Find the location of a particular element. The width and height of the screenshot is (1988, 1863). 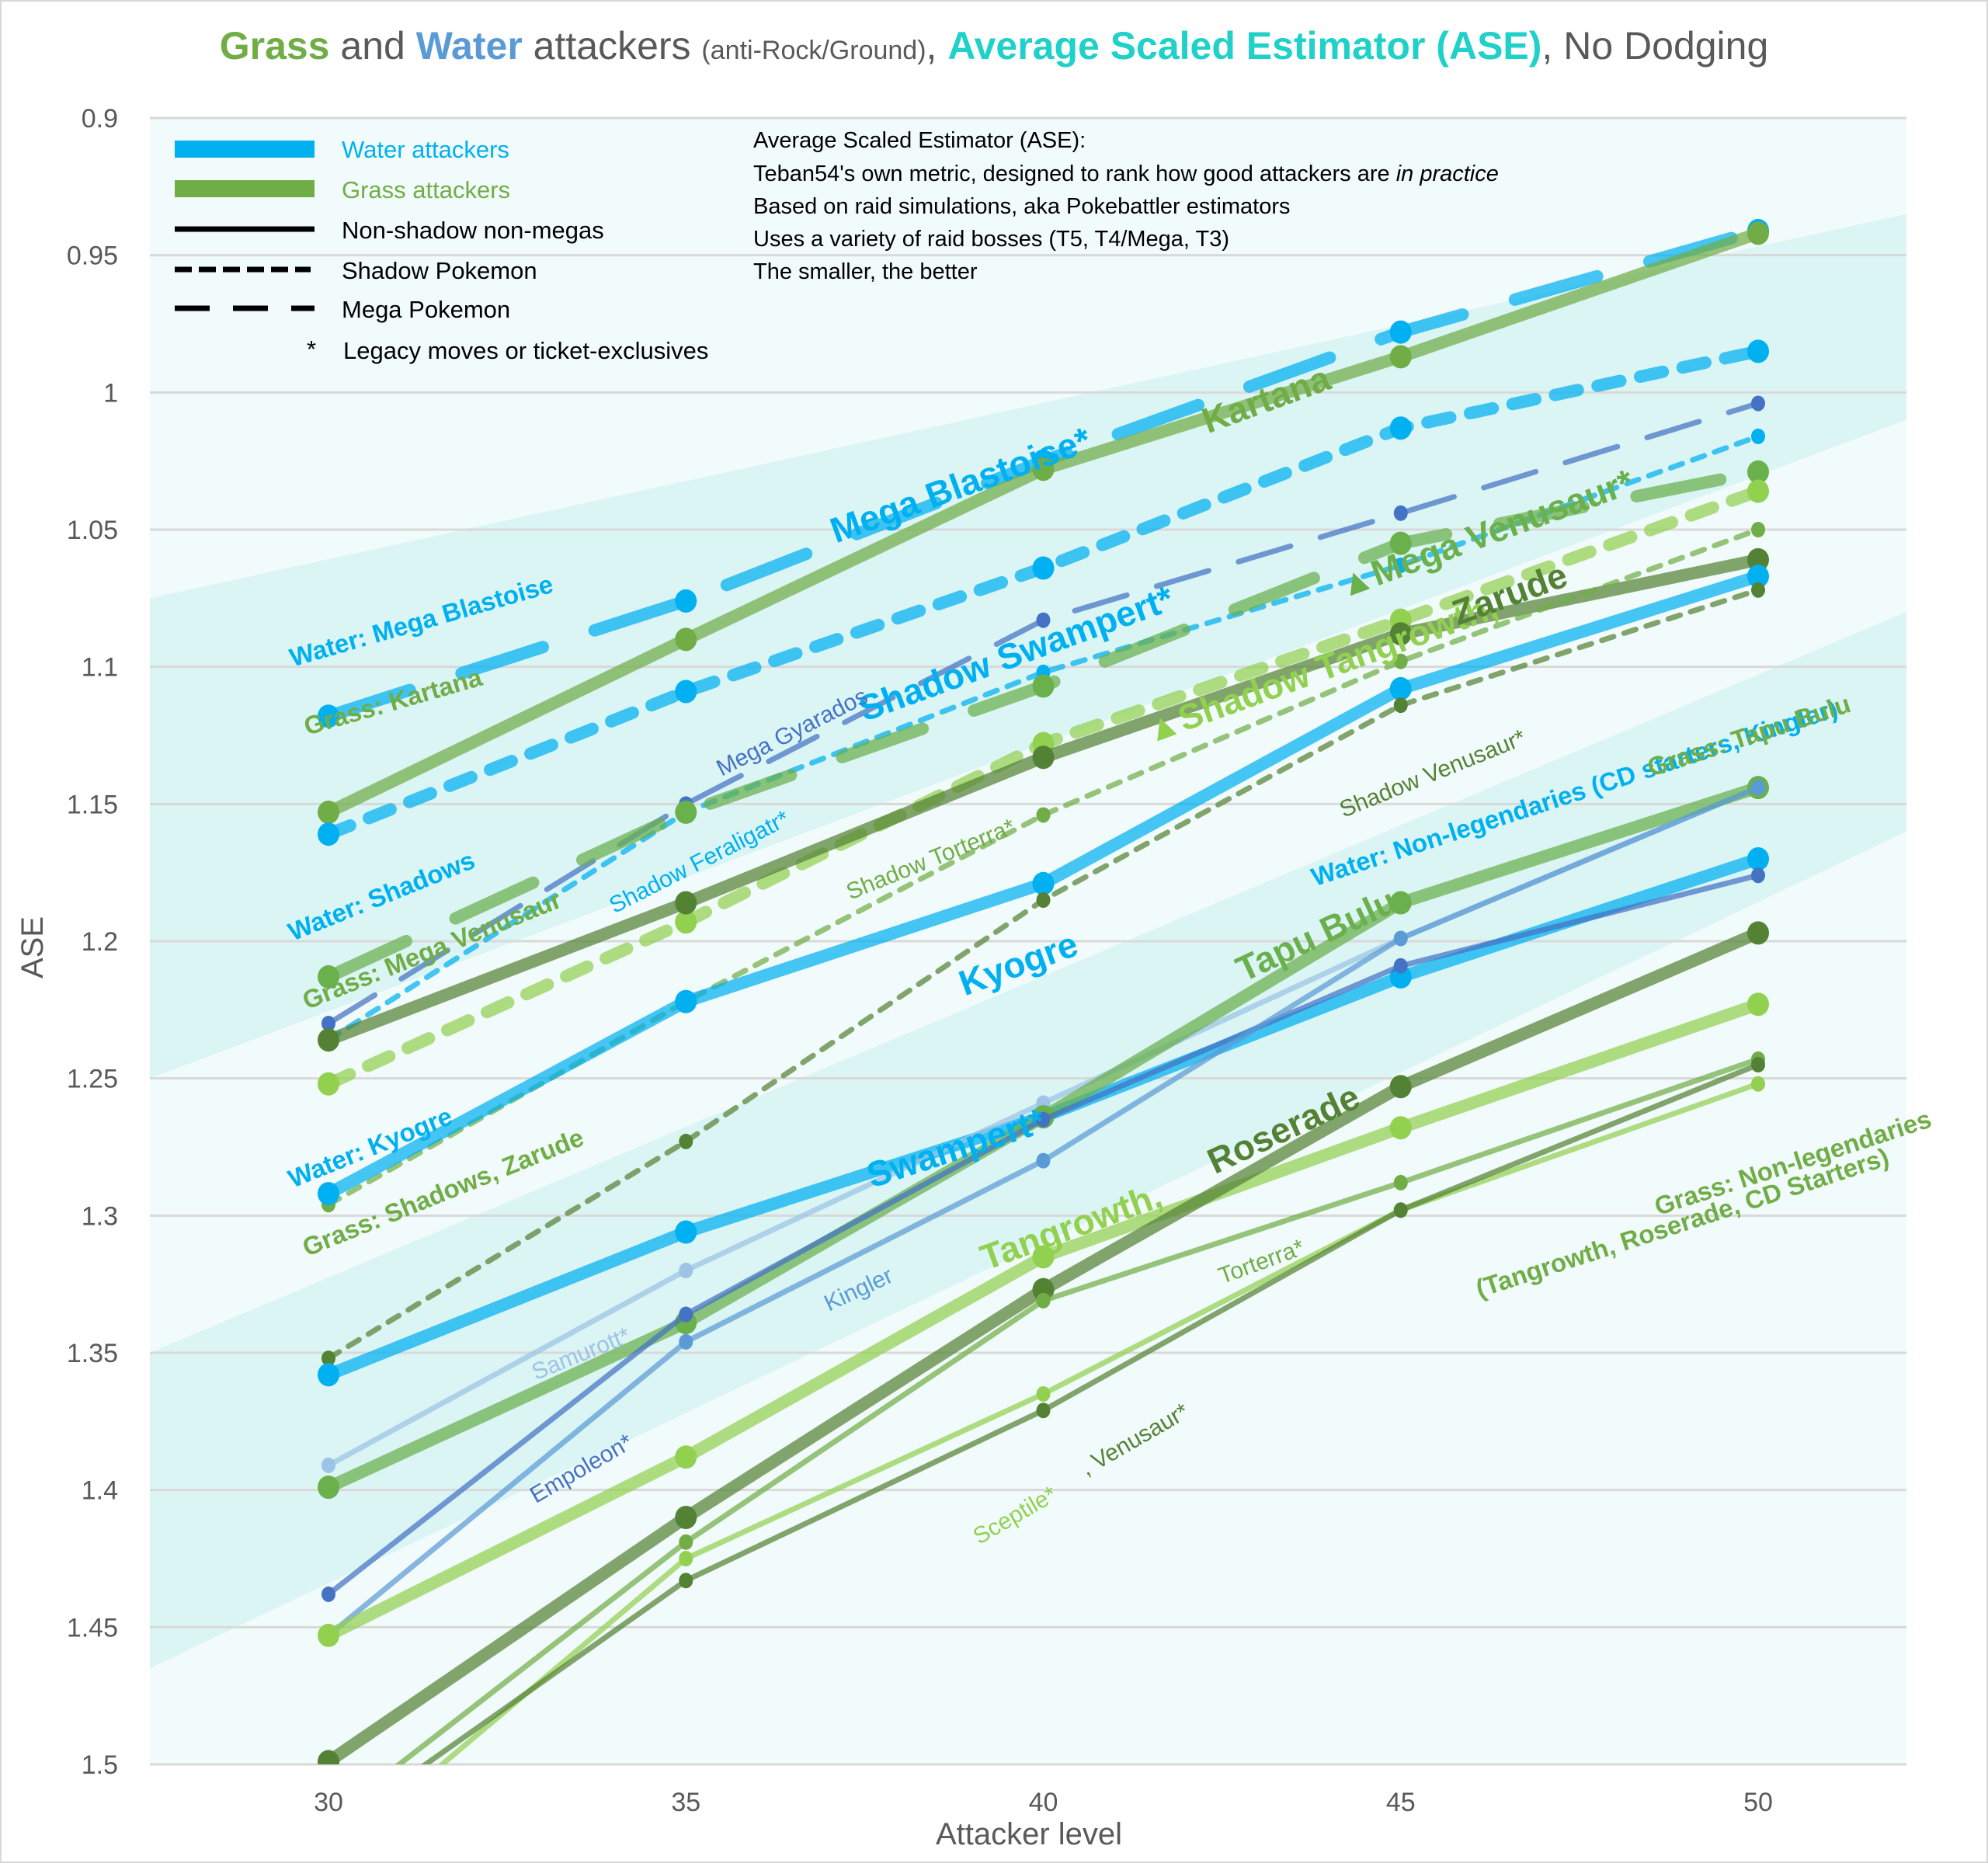

y-tick-label: 1.25 is located at coordinates (93, 1079).